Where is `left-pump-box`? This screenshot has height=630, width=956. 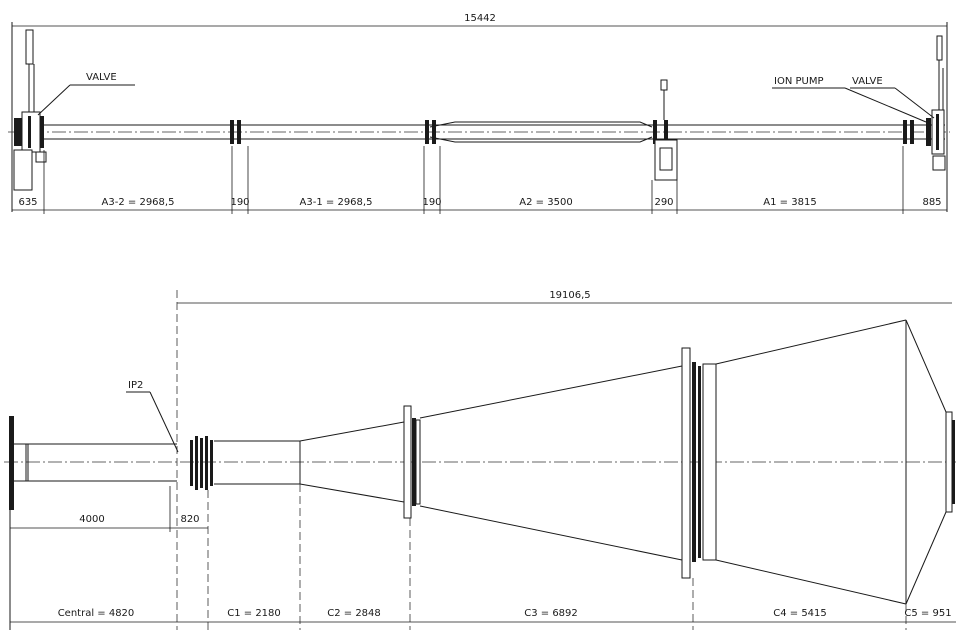
left-pump-box is located at coordinates (23, 170).